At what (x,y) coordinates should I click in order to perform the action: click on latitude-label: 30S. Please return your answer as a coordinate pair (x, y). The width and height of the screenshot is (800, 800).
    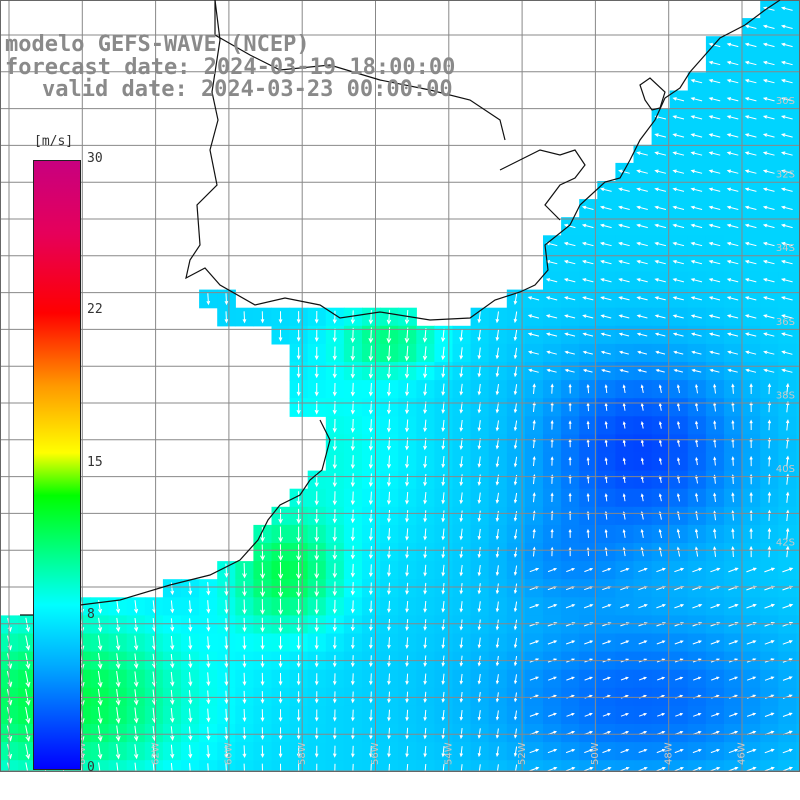
    Looking at the image, I should click on (785, 101).